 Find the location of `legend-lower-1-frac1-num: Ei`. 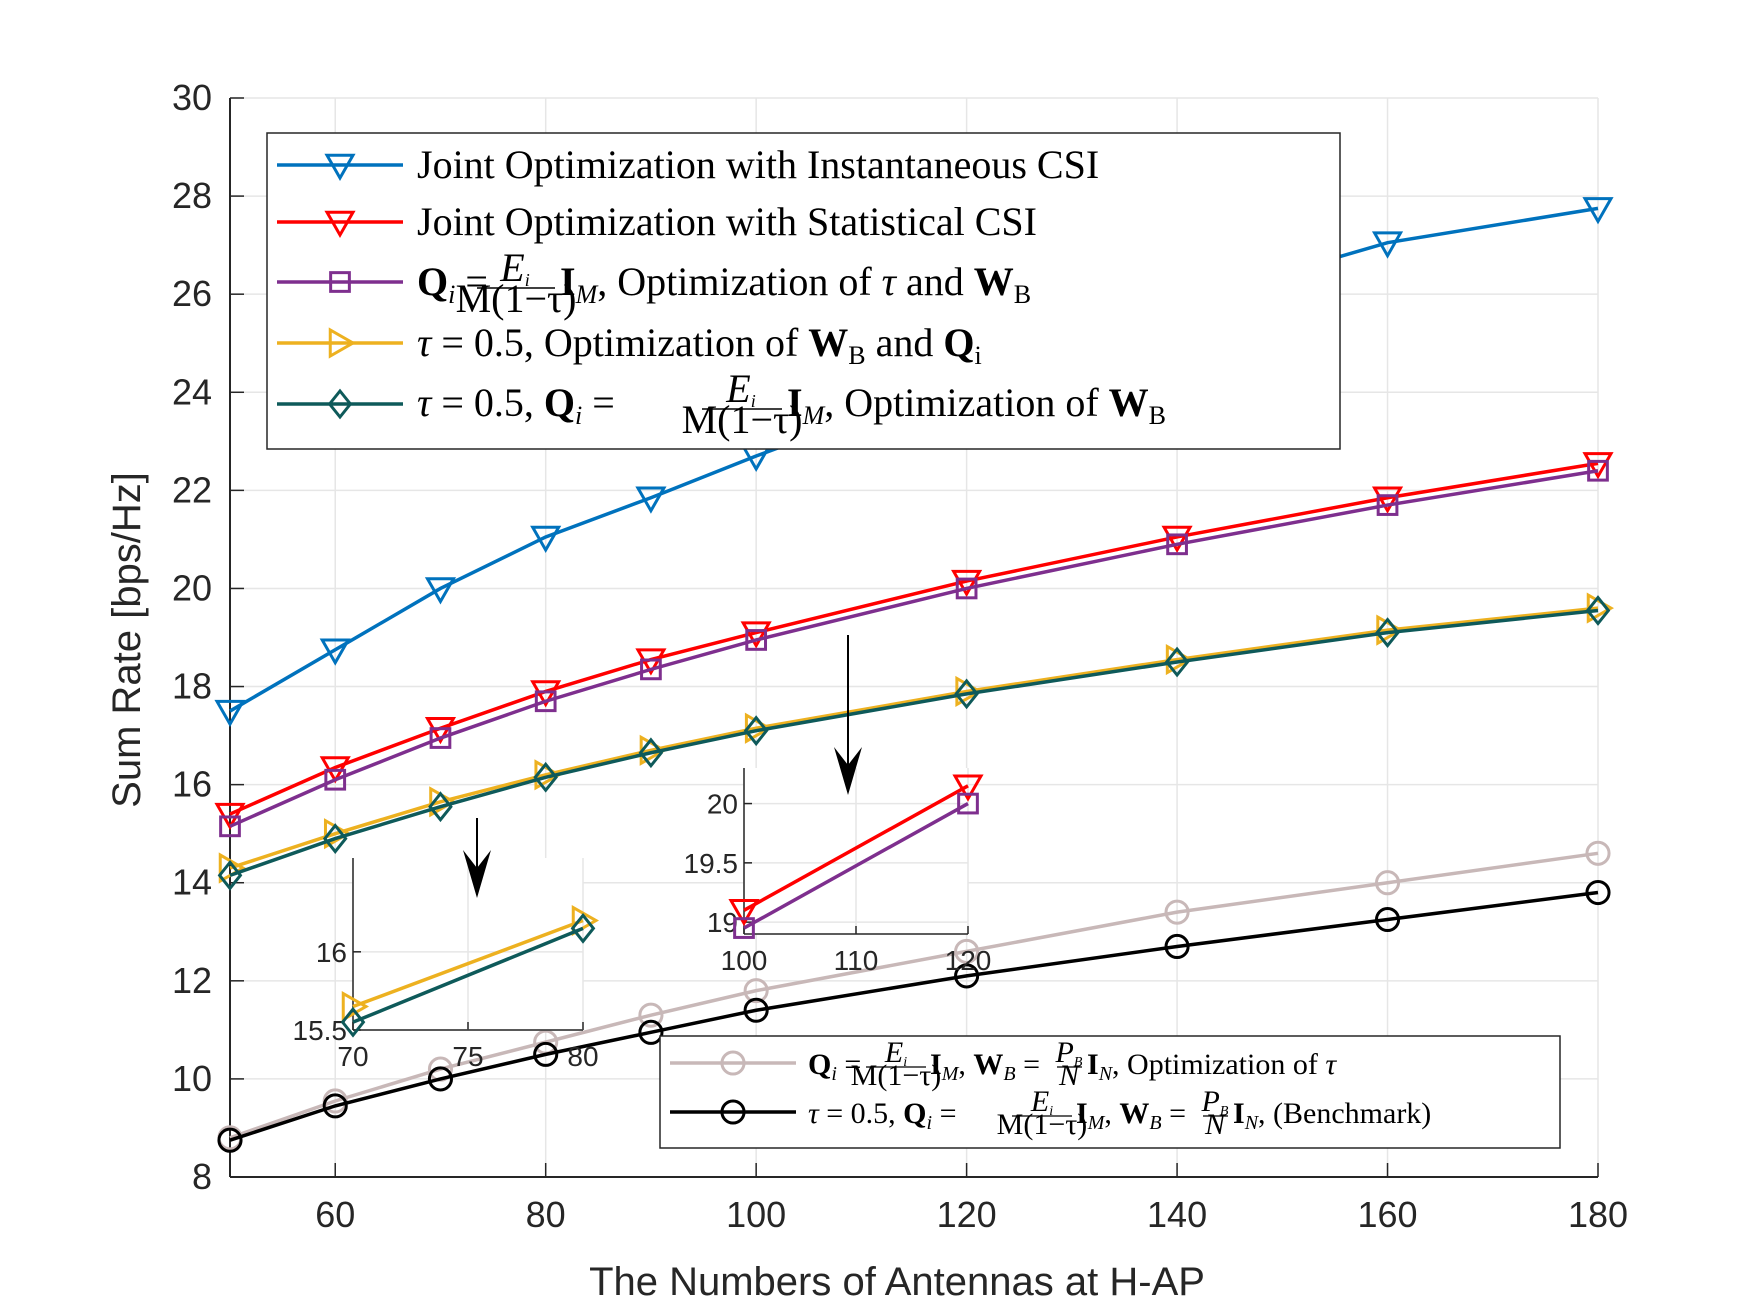

legend-lower-1-frac1-num: Ei is located at coordinates (895, 1053).